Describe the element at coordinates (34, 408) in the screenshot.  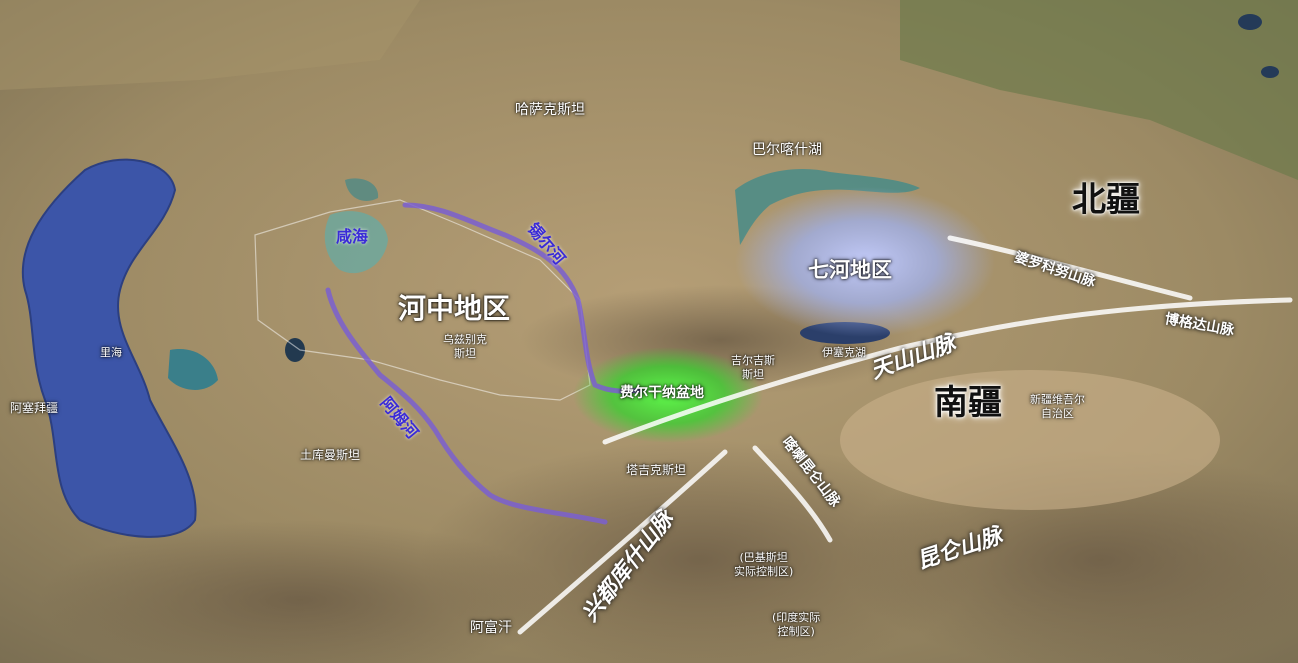
I see `label-azerbaijan: 阿塞拜疆` at that location.